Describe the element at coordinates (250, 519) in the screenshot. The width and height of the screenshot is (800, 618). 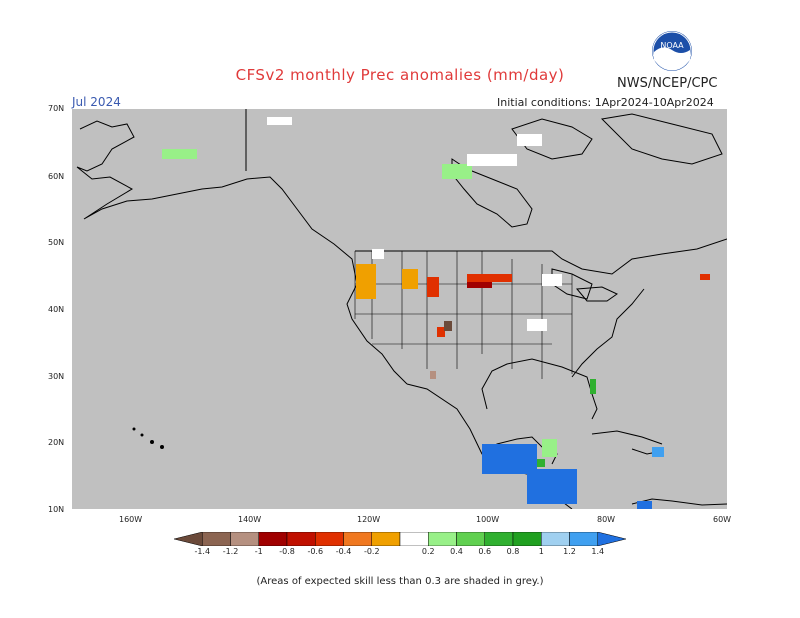
I see `lon-label-140w: 140W` at that location.